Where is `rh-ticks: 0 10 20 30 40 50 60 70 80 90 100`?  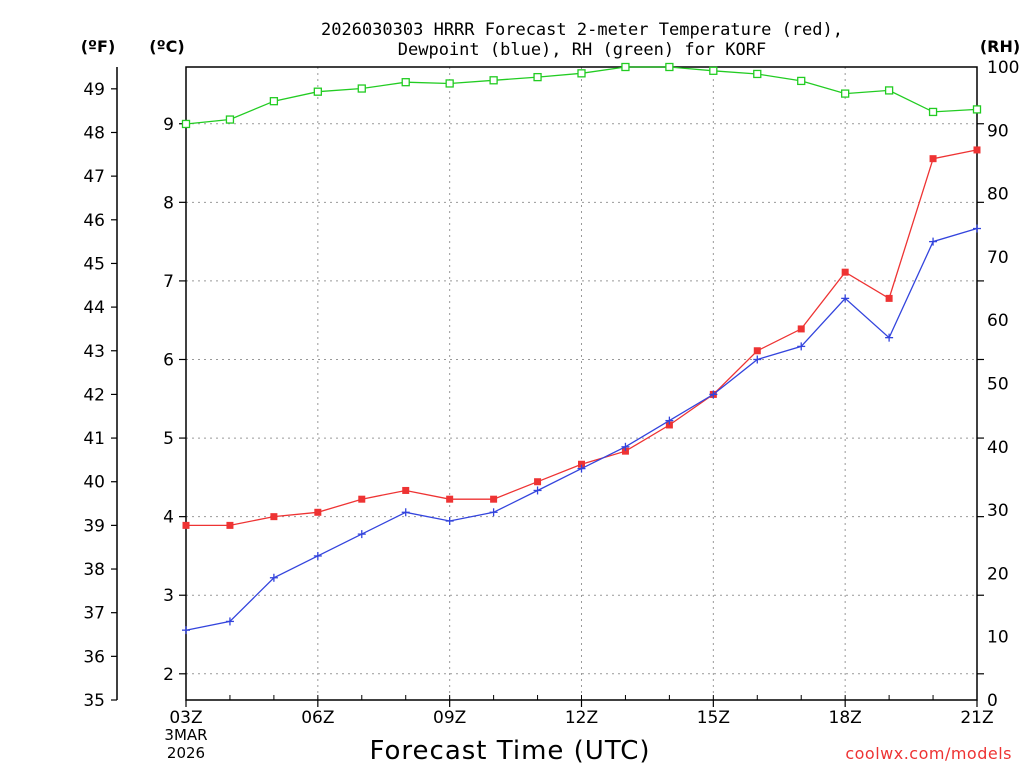
rh-ticks: 0 10 20 30 40 50 60 70 80 90 100 is located at coordinates (1003, 384).